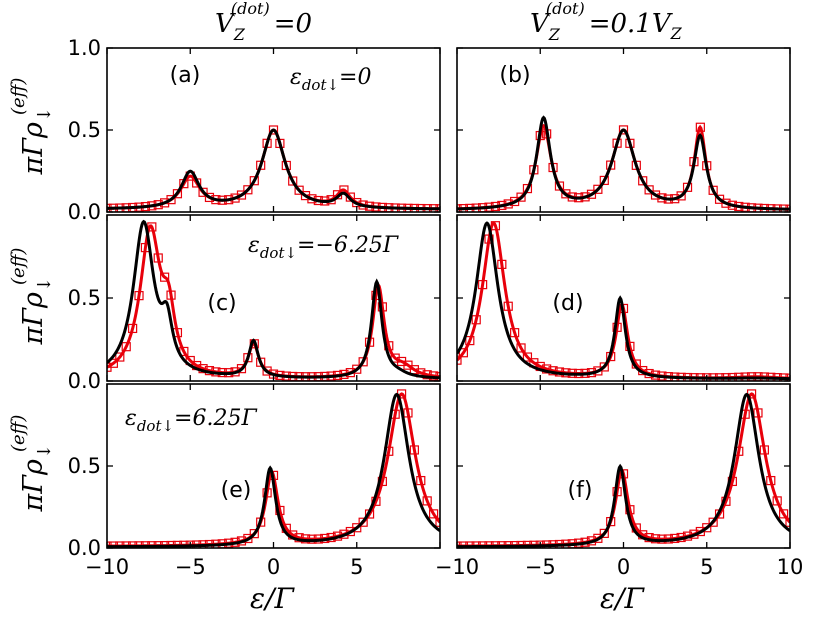 The height and width of the screenshot is (623, 830). What do you see at coordinates (514, 75) in the screenshot?
I see `panel-label: (b)` at bounding box center [514, 75].